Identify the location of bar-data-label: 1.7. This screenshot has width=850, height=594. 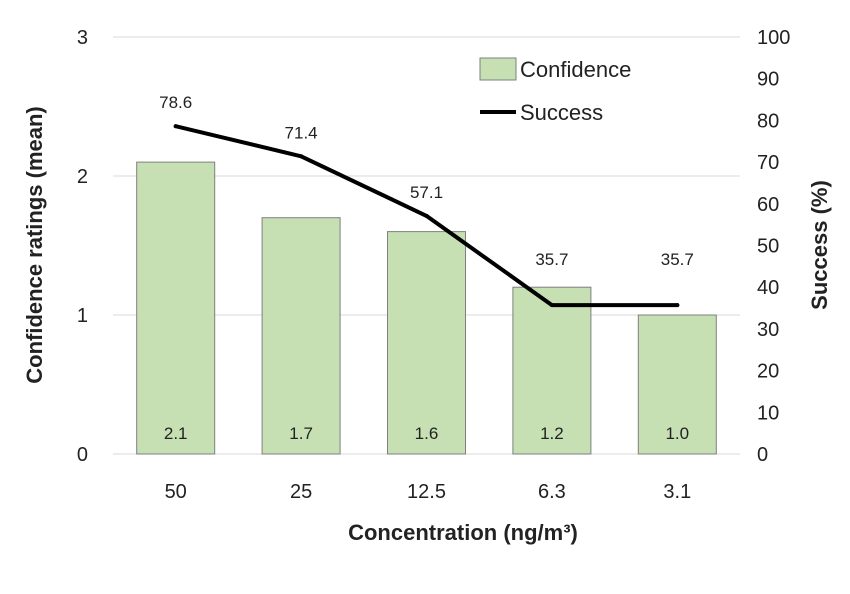
(301, 433).